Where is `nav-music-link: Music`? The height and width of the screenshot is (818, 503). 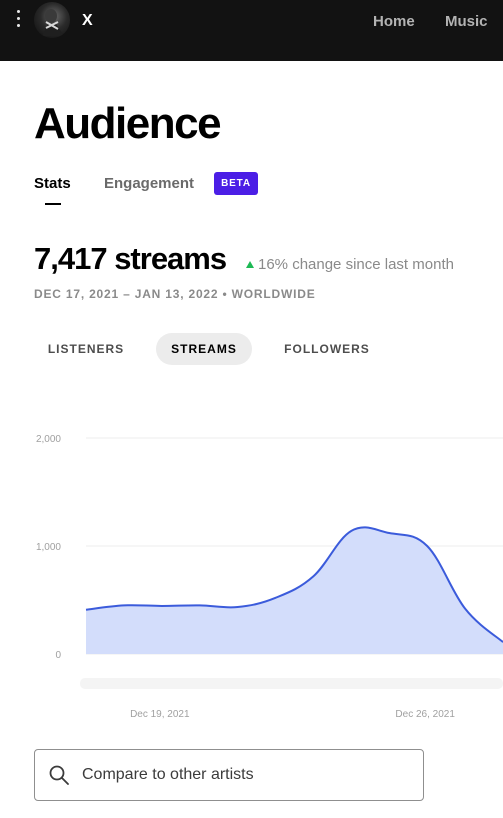
nav-music-link: Music is located at coordinates (466, 21).